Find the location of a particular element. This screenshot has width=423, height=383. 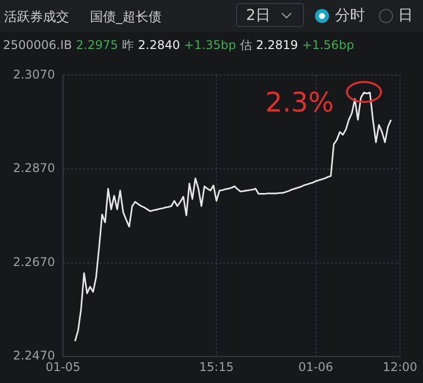

text: 估 is located at coordinates (246, 45).